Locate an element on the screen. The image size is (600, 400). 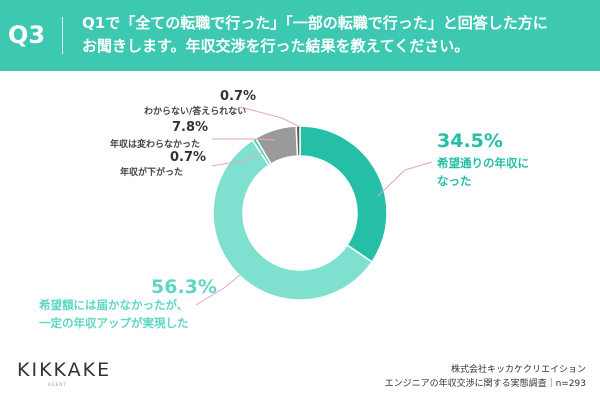
slice-label-partial-raise-line2: 一定の年収アップが実現した is located at coordinates (114, 323).